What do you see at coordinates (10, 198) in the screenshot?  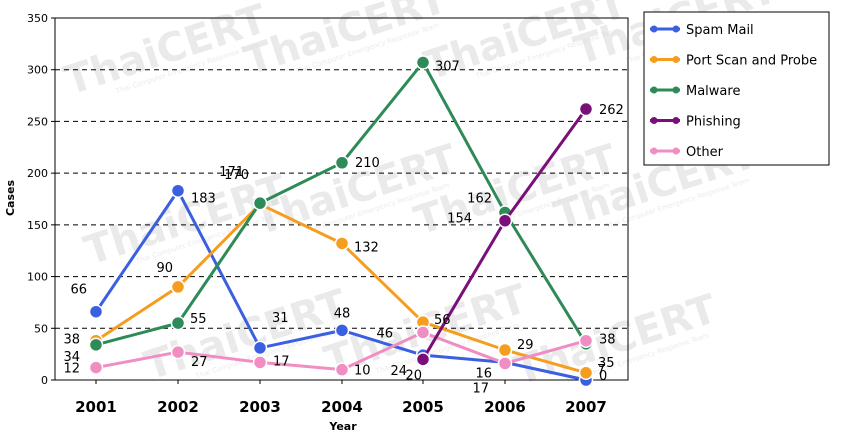 I see `y-axis-title: Cases` at bounding box center [10, 198].